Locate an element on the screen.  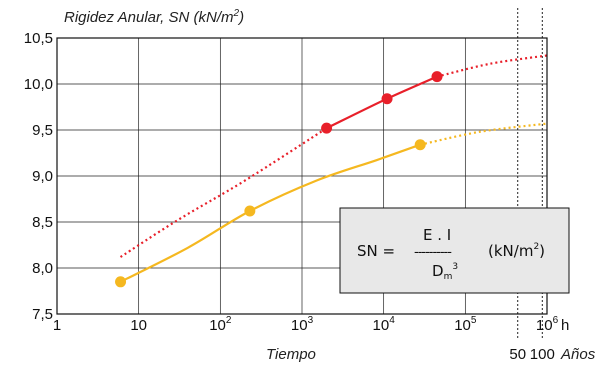
formula-denominator: Dm3 is located at coordinates (445, 272).